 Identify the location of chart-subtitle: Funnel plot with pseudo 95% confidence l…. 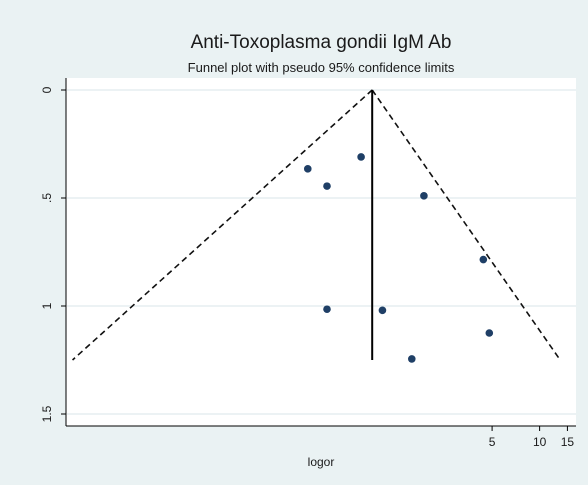
(321, 67).